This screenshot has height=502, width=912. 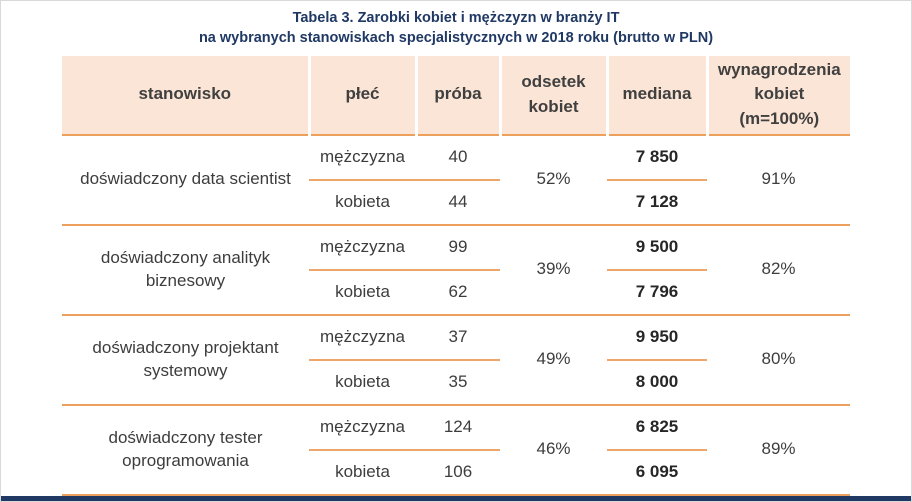 What do you see at coordinates (185, 180) in the screenshot?
I see `cell-position: doświadczony data scientist` at bounding box center [185, 180].